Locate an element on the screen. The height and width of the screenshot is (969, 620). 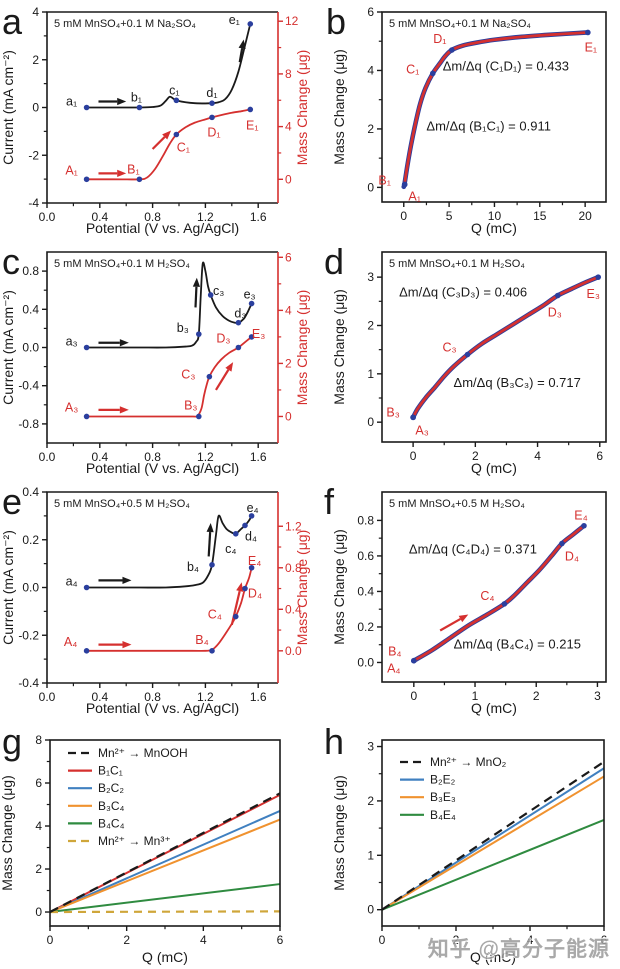
svg-text: Mn²⁺ → MnO₂ is located at coordinates (468, 762).